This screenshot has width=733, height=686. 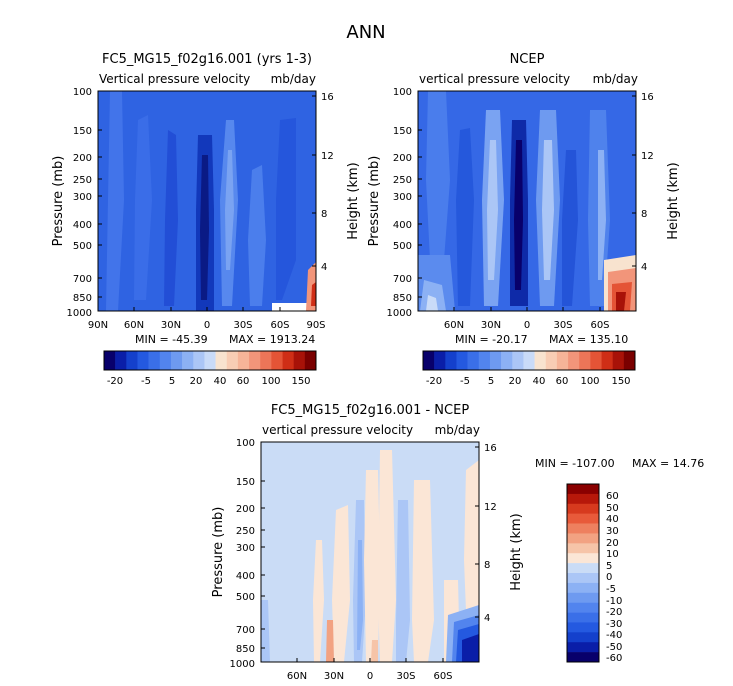 What do you see at coordinates (457, 430) in the screenshot?
I see `panel-3-subtitle-right: mb/day` at bounding box center [457, 430].